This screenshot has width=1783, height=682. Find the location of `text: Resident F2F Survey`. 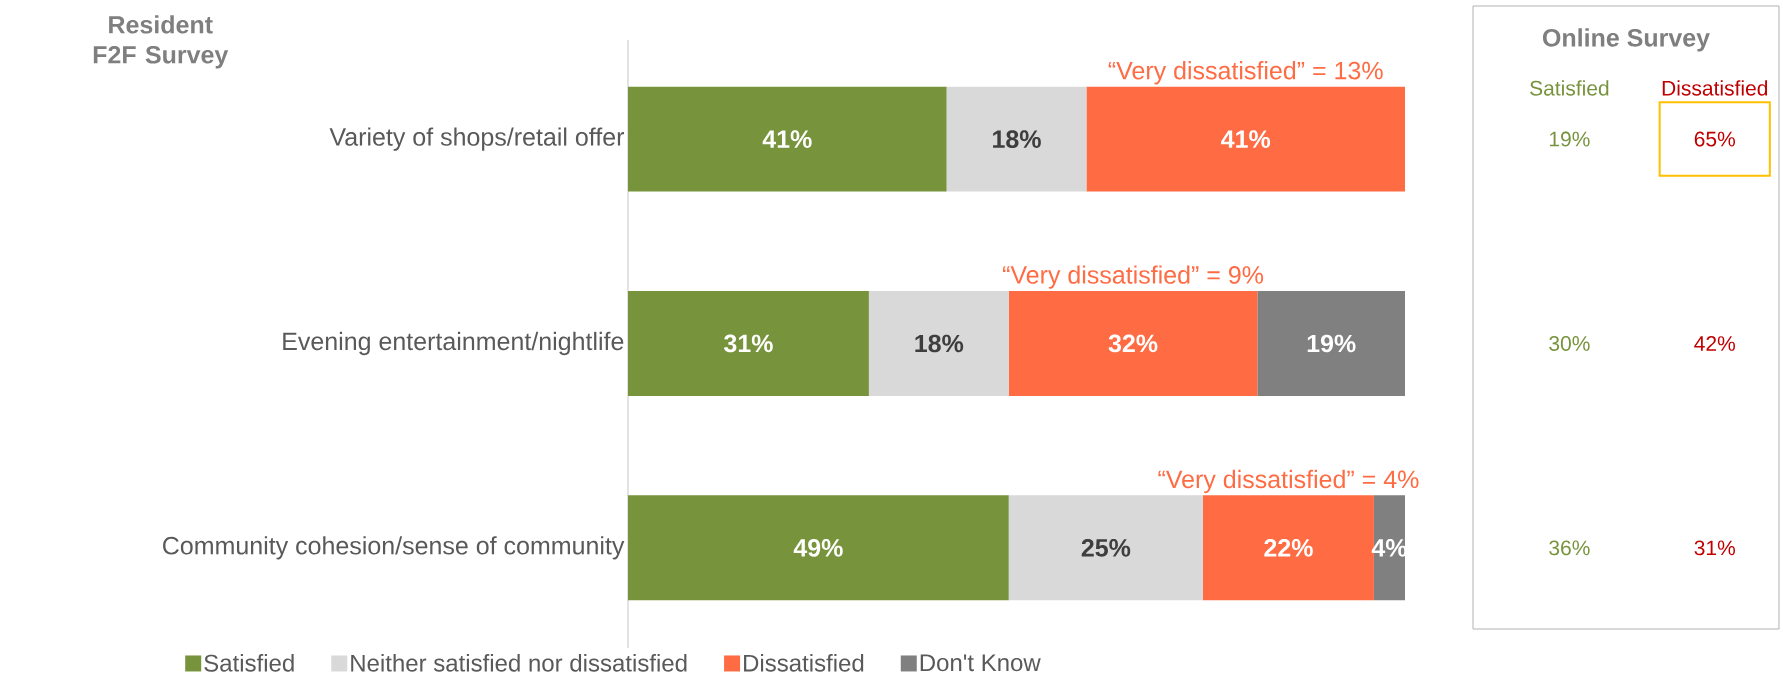

text: Resident F2F Survey is located at coordinates (161, 42).